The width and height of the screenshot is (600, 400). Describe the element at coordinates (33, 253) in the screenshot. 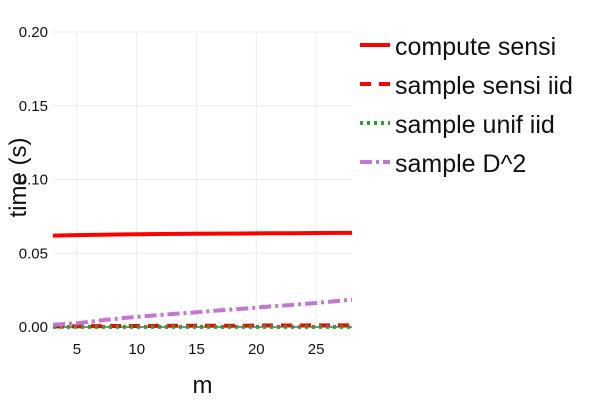

I see `y-tick-label: 0.05` at that location.